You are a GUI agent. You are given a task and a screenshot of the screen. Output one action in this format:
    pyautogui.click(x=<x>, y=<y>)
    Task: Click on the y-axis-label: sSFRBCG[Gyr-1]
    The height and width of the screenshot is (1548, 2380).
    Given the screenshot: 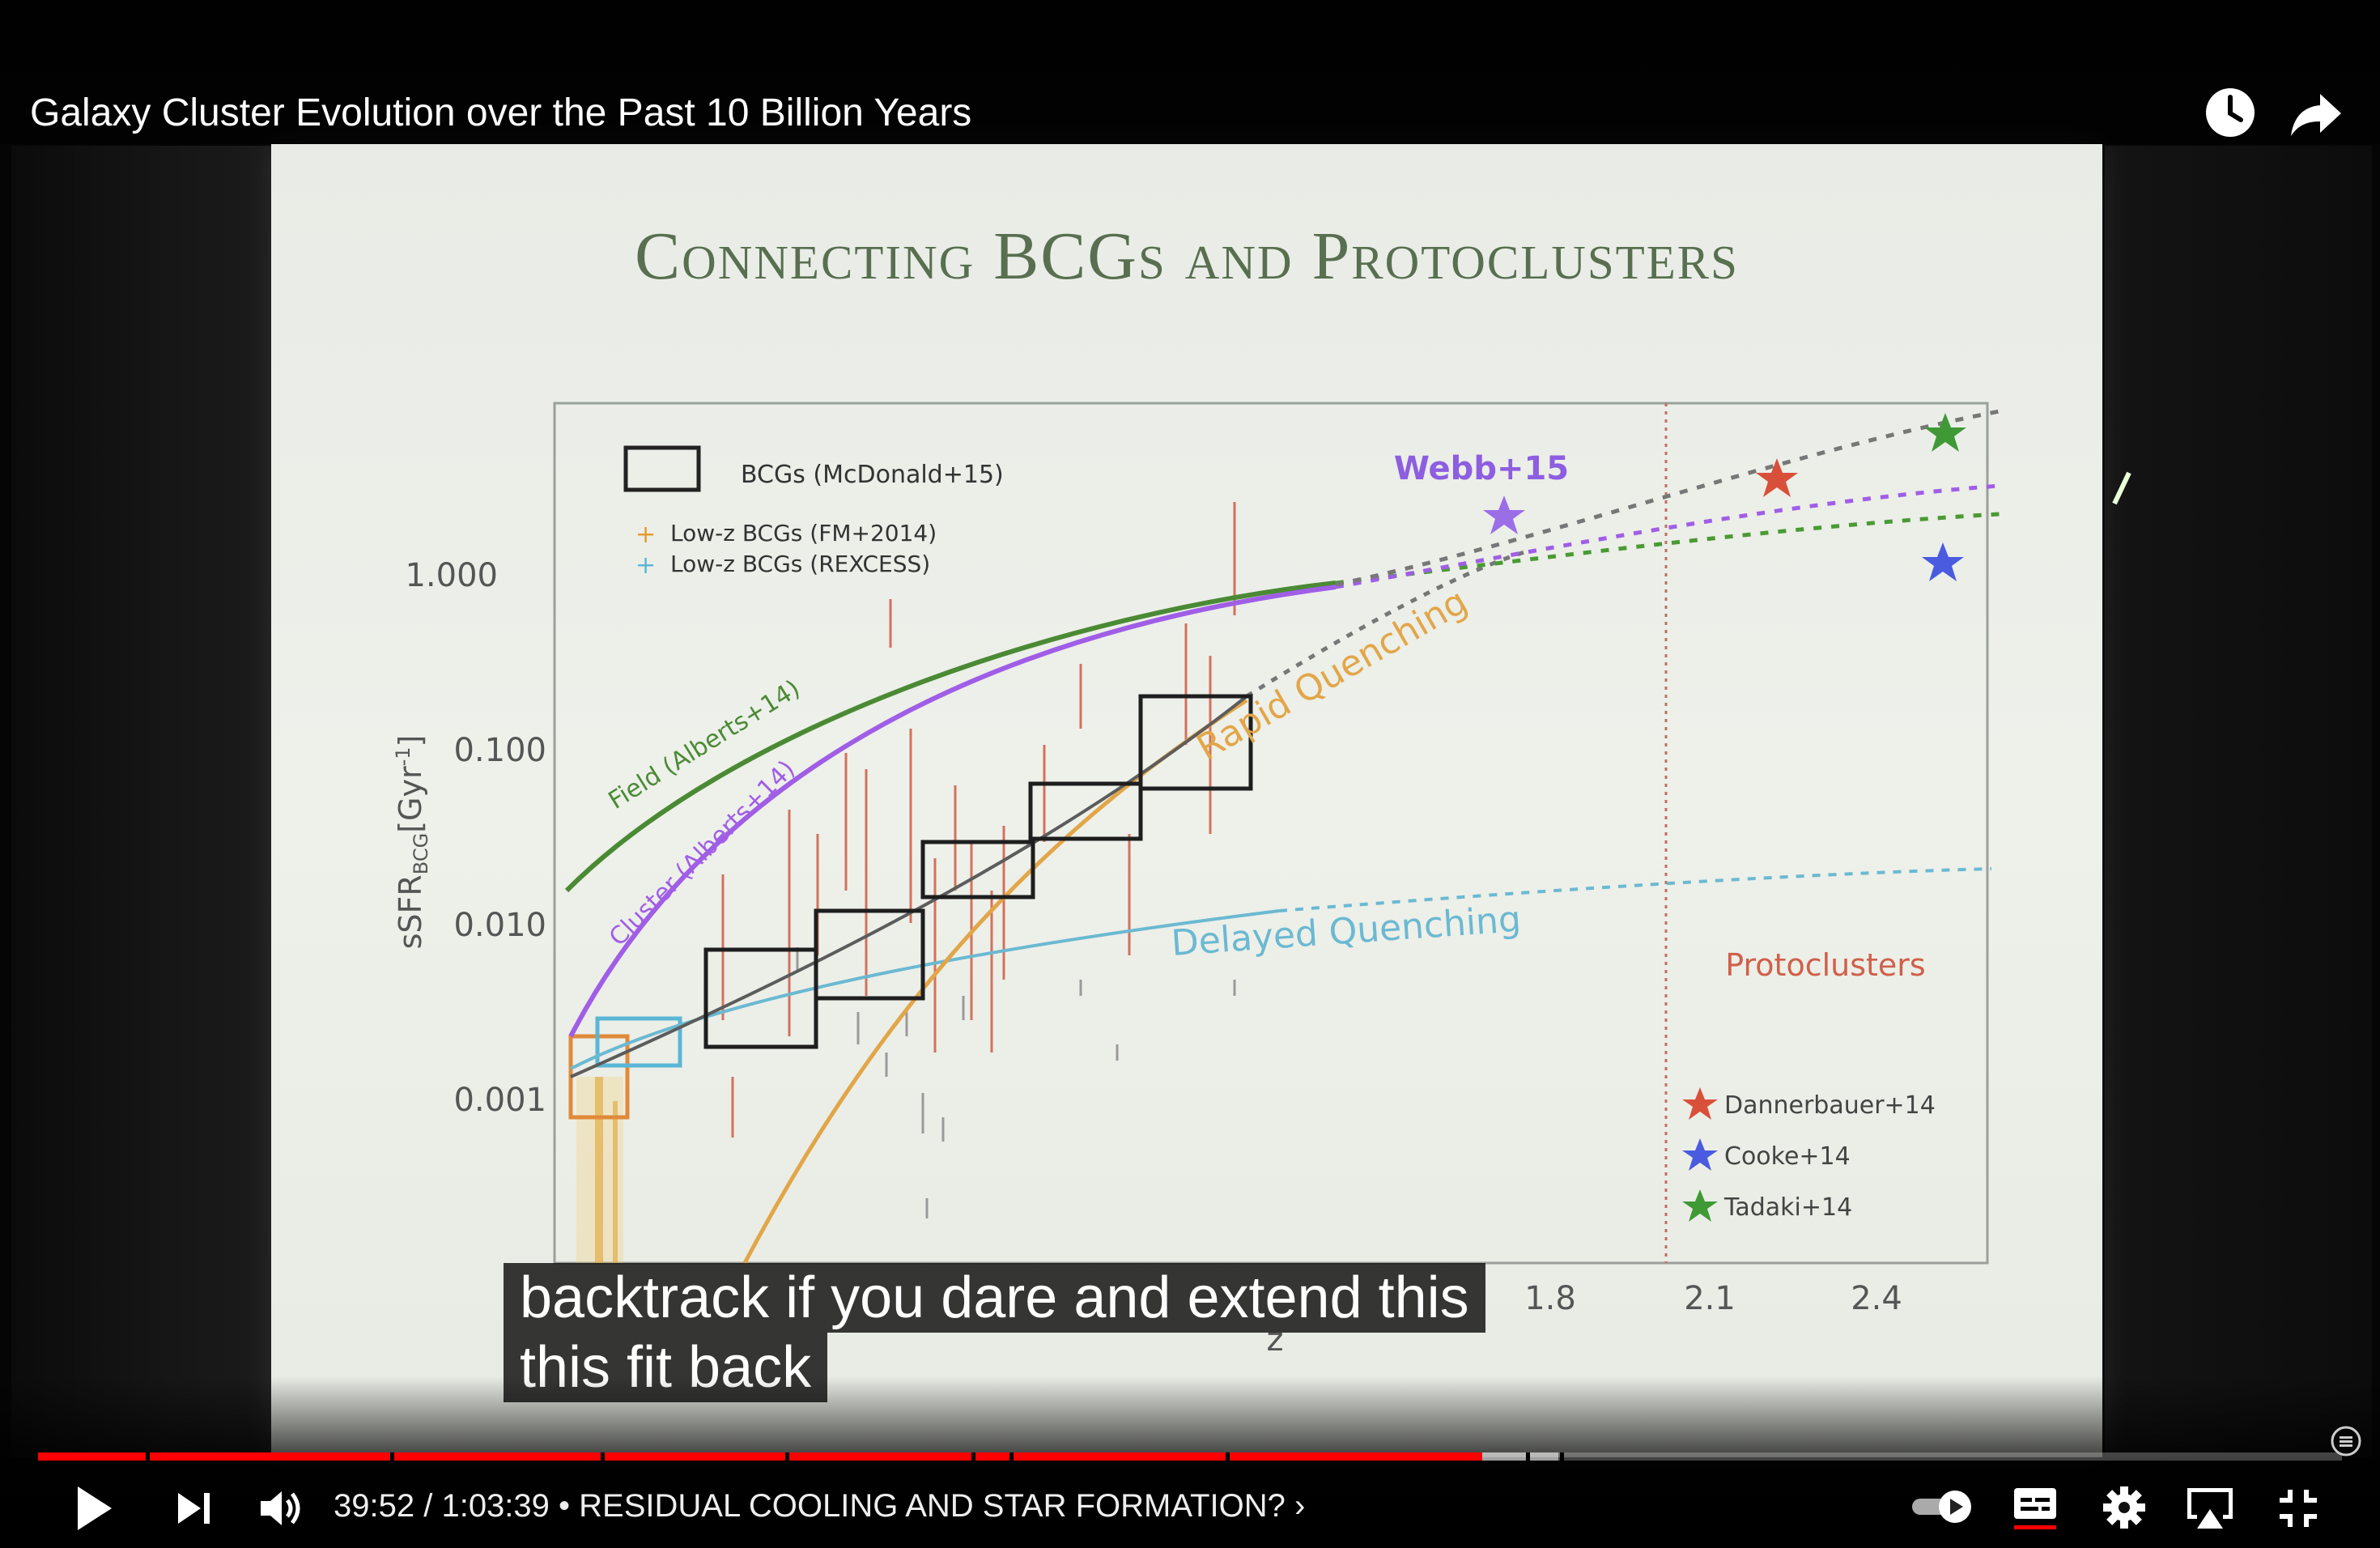 What is the action you would take?
    pyautogui.click(x=412, y=843)
    